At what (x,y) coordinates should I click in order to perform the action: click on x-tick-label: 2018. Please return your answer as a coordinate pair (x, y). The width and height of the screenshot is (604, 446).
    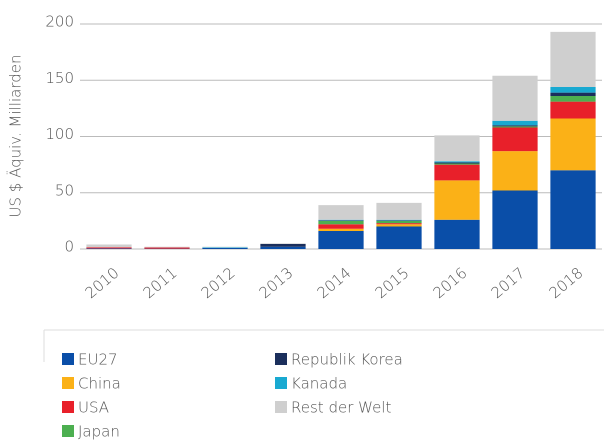
    Looking at the image, I should click on (566, 283).